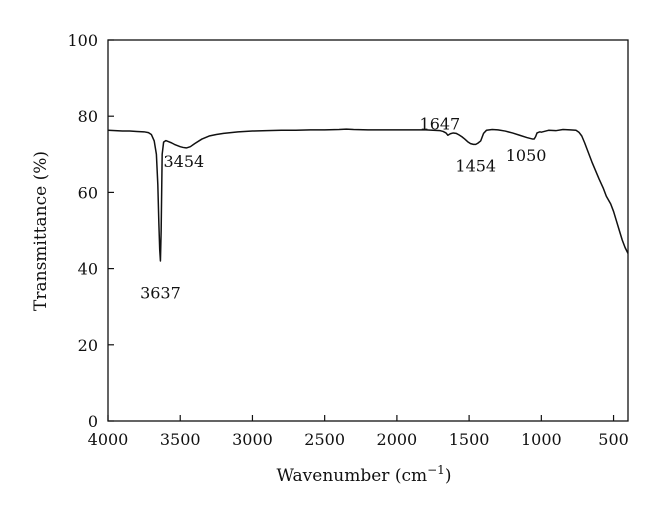  Describe the element at coordinates (324, 439) in the screenshot. I see `x-tick-label: 2500` at that location.